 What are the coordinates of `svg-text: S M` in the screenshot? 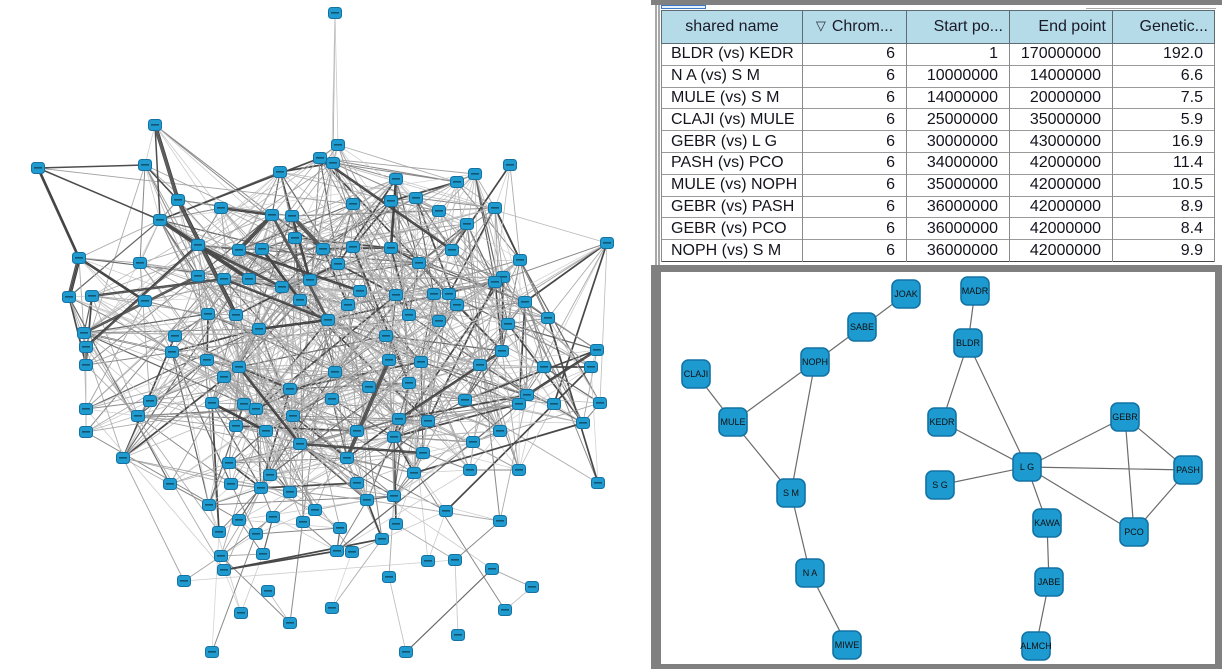 It's located at (791, 493).